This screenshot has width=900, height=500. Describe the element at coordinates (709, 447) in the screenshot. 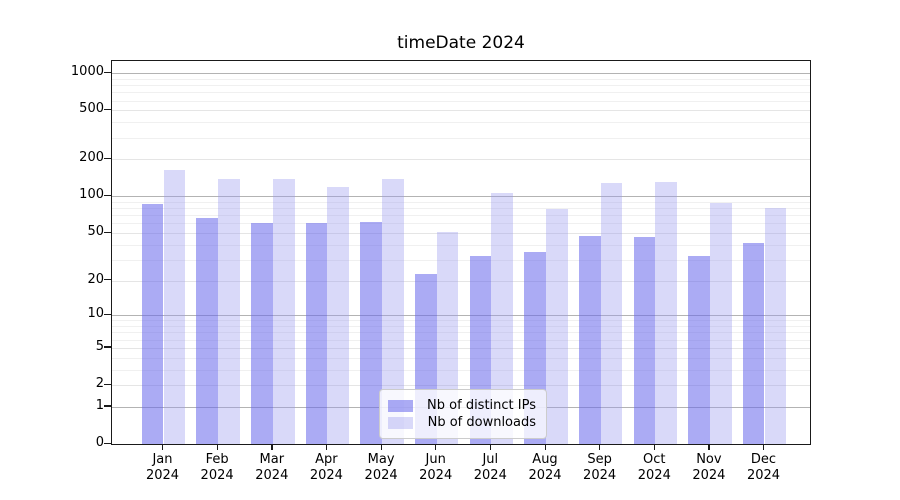

I see `x-tick-mark-nov` at that location.